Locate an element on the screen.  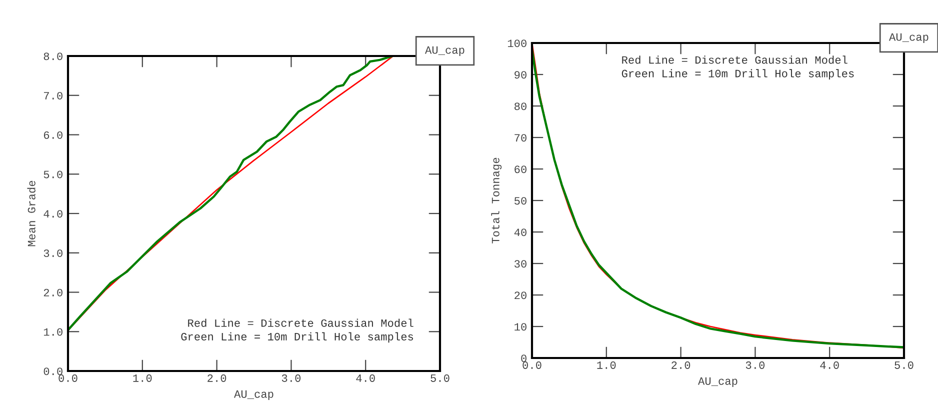
y-axis-title: Total Tonnage is located at coordinates (496, 201).